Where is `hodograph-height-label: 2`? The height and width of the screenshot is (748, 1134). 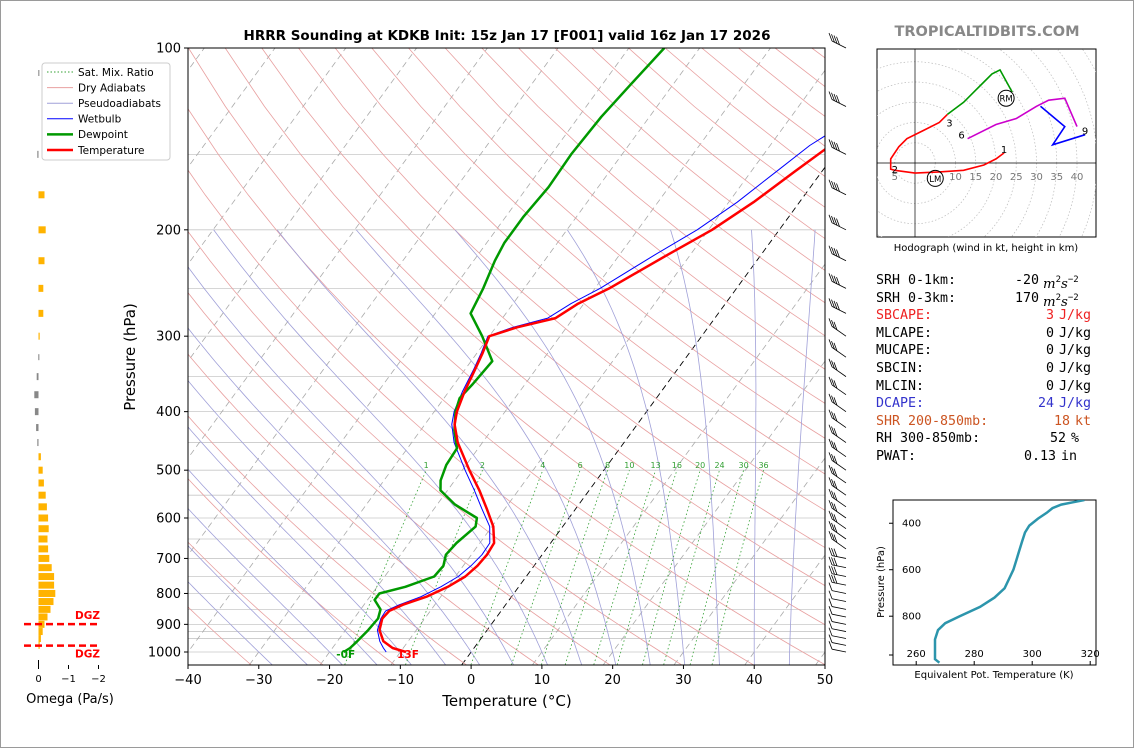
hodograph-height-label: 2 is located at coordinates (895, 170).